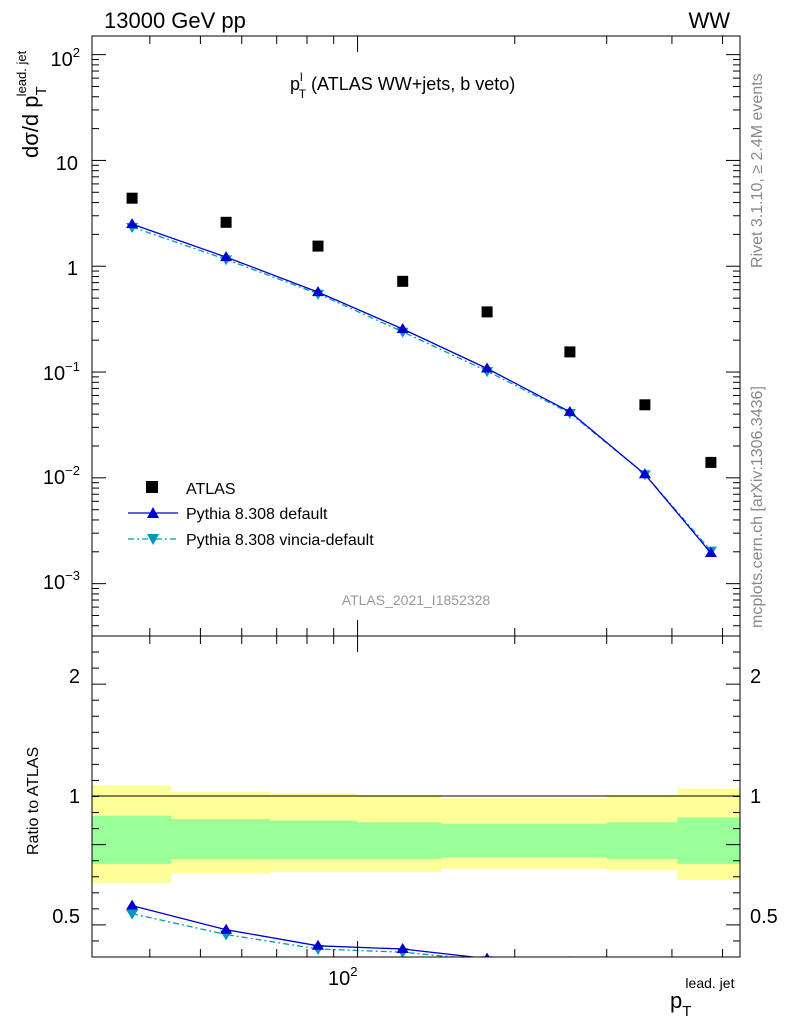 This screenshot has height=1024, width=786. Describe the element at coordinates (61, 476) in the screenshot. I see `y-tick-label-1e-2: 10⁻²` at that location.